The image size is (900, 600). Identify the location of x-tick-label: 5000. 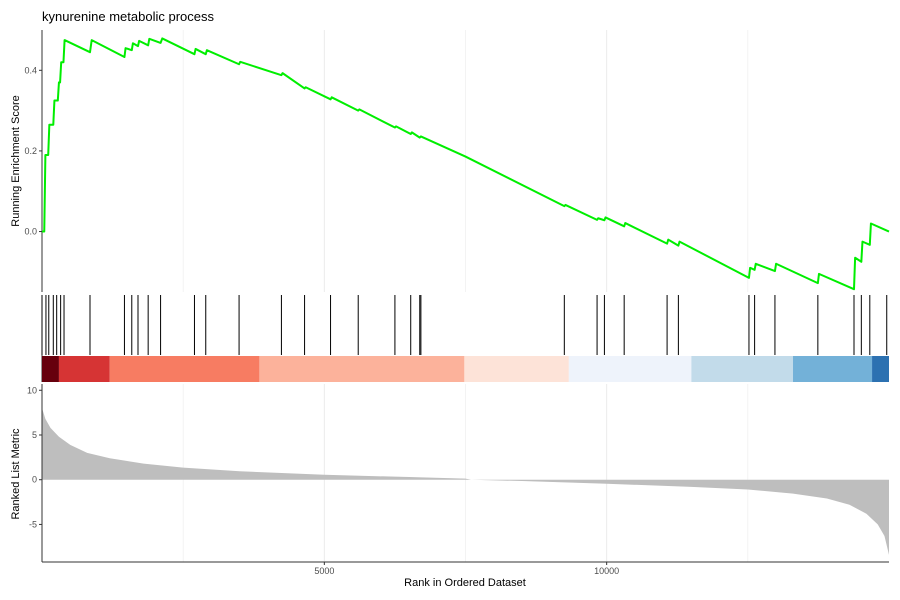
(324, 571).